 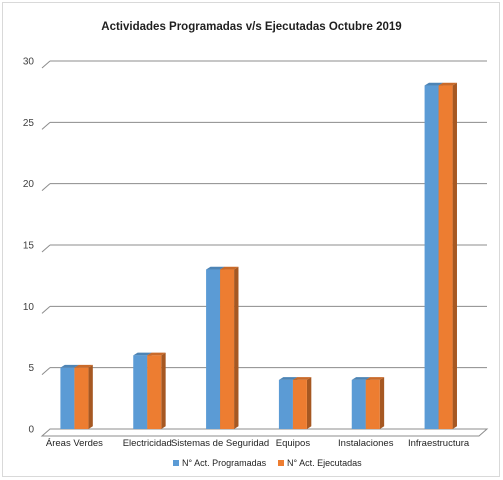 What do you see at coordinates (29, 62) in the screenshot?
I see `y-tick-label: 30` at bounding box center [29, 62].